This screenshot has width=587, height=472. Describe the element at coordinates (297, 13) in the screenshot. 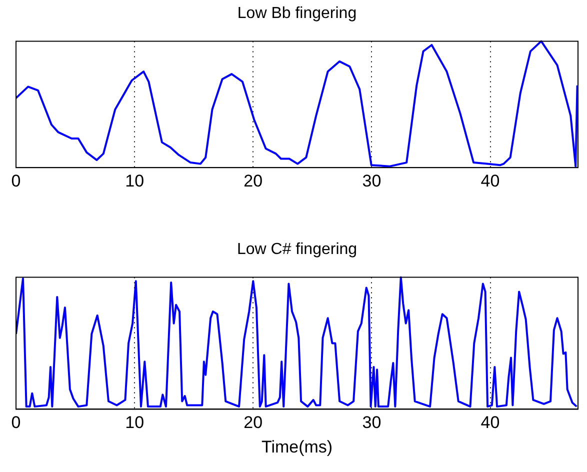

I see `chart-title: Low Bb fingering` at that location.